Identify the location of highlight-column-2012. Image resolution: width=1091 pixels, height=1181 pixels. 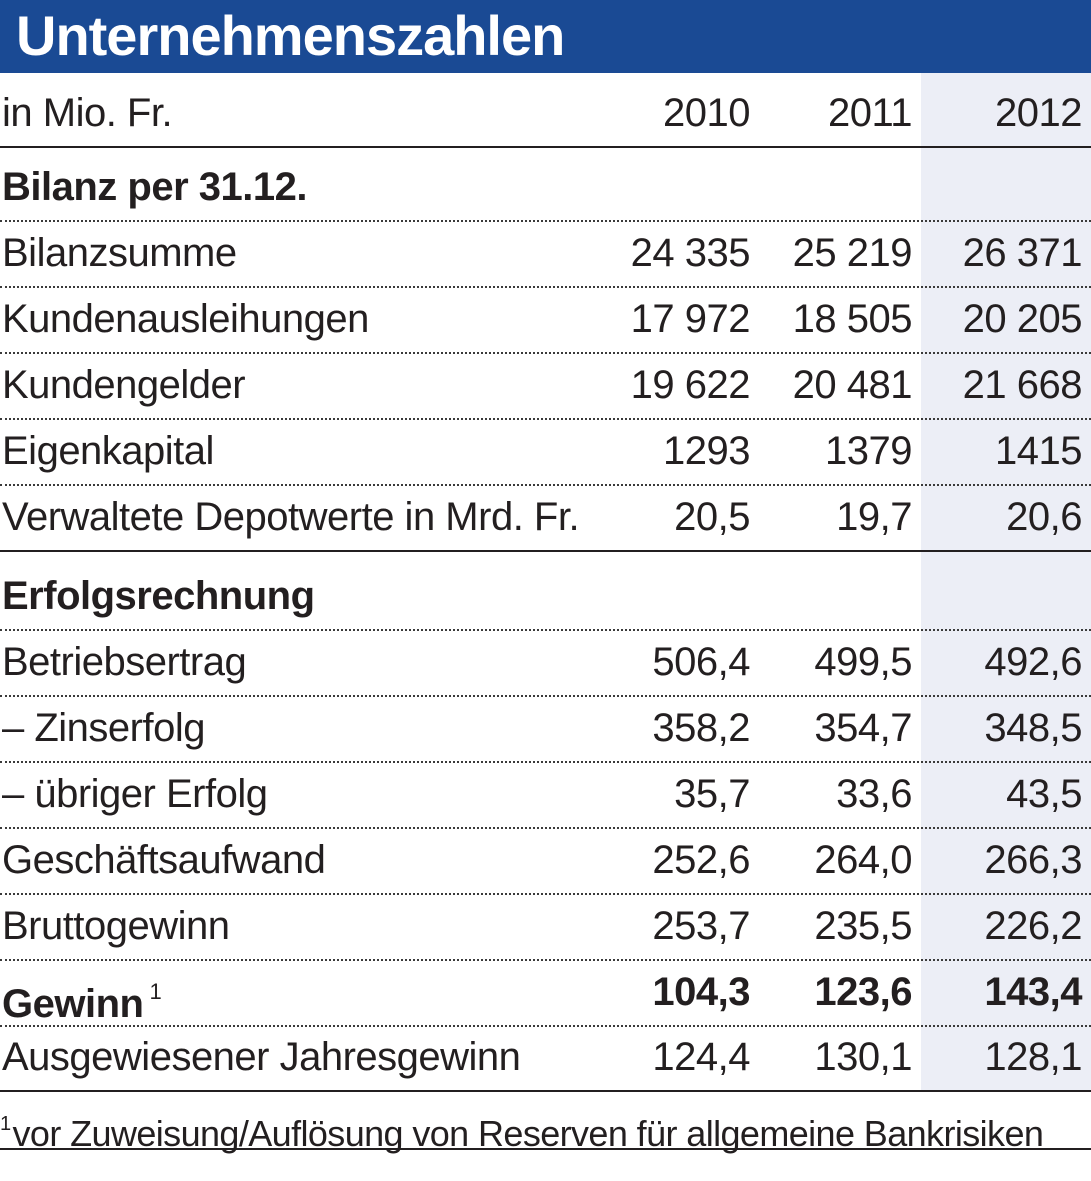
(1006, 581).